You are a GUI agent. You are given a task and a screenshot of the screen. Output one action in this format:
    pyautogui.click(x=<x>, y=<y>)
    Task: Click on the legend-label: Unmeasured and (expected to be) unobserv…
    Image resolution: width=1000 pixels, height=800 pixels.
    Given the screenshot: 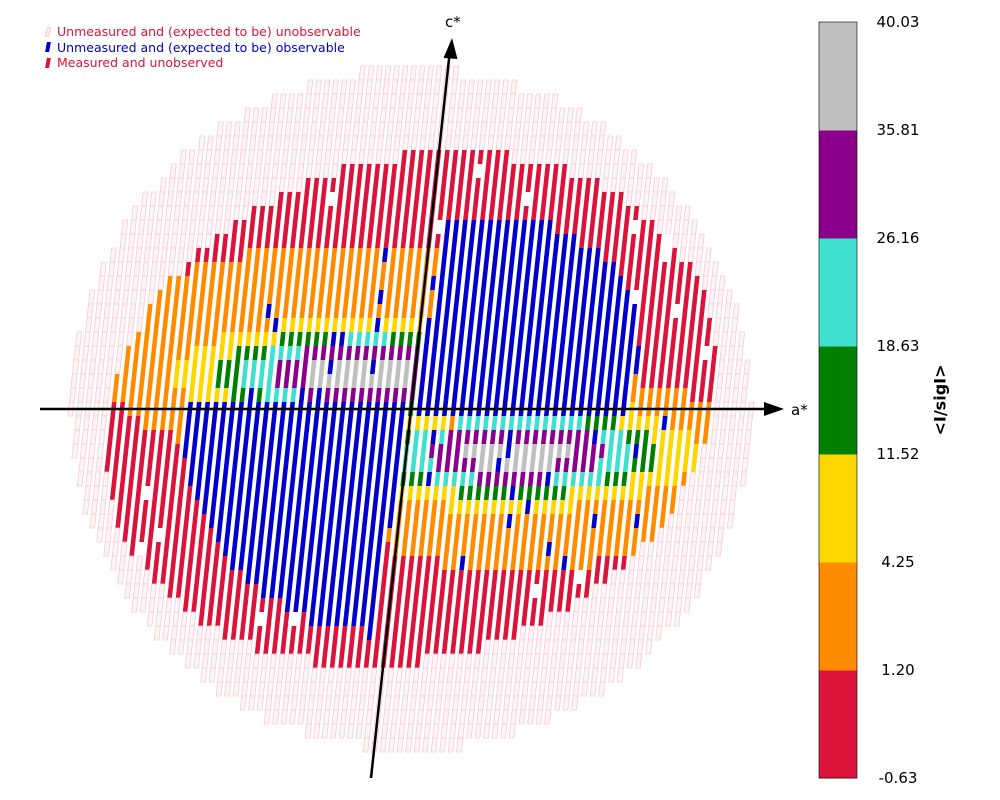 What is the action you would take?
    pyautogui.click(x=209, y=31)
    